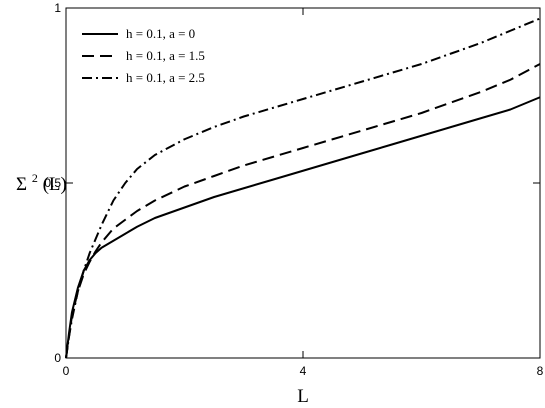 The height and width of the screenshot is (408, 545). I want to click on x-tick-label: 8, so click(540, 371).